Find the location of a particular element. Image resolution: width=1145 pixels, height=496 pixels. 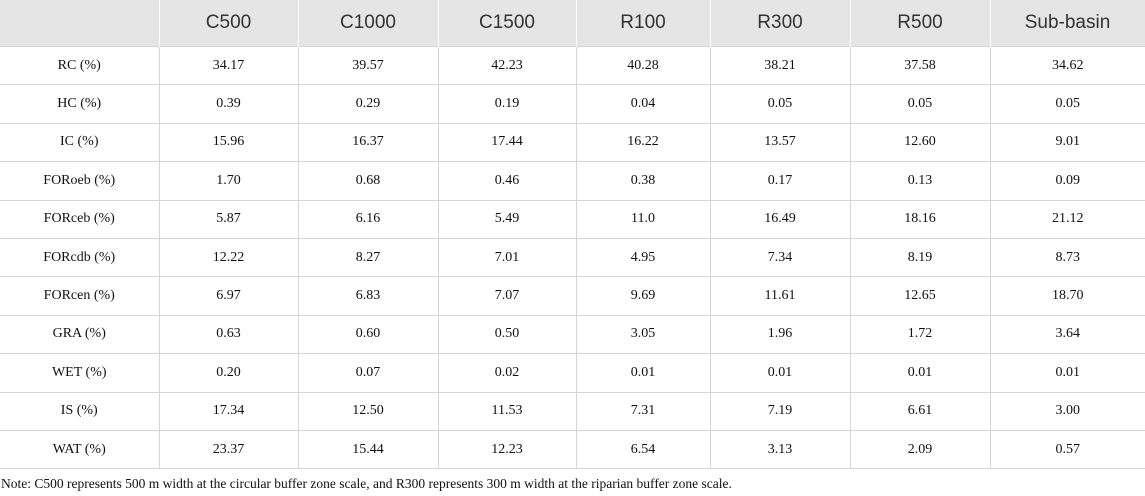

table-cell: 12.22 is located at coordinates (228, 257).